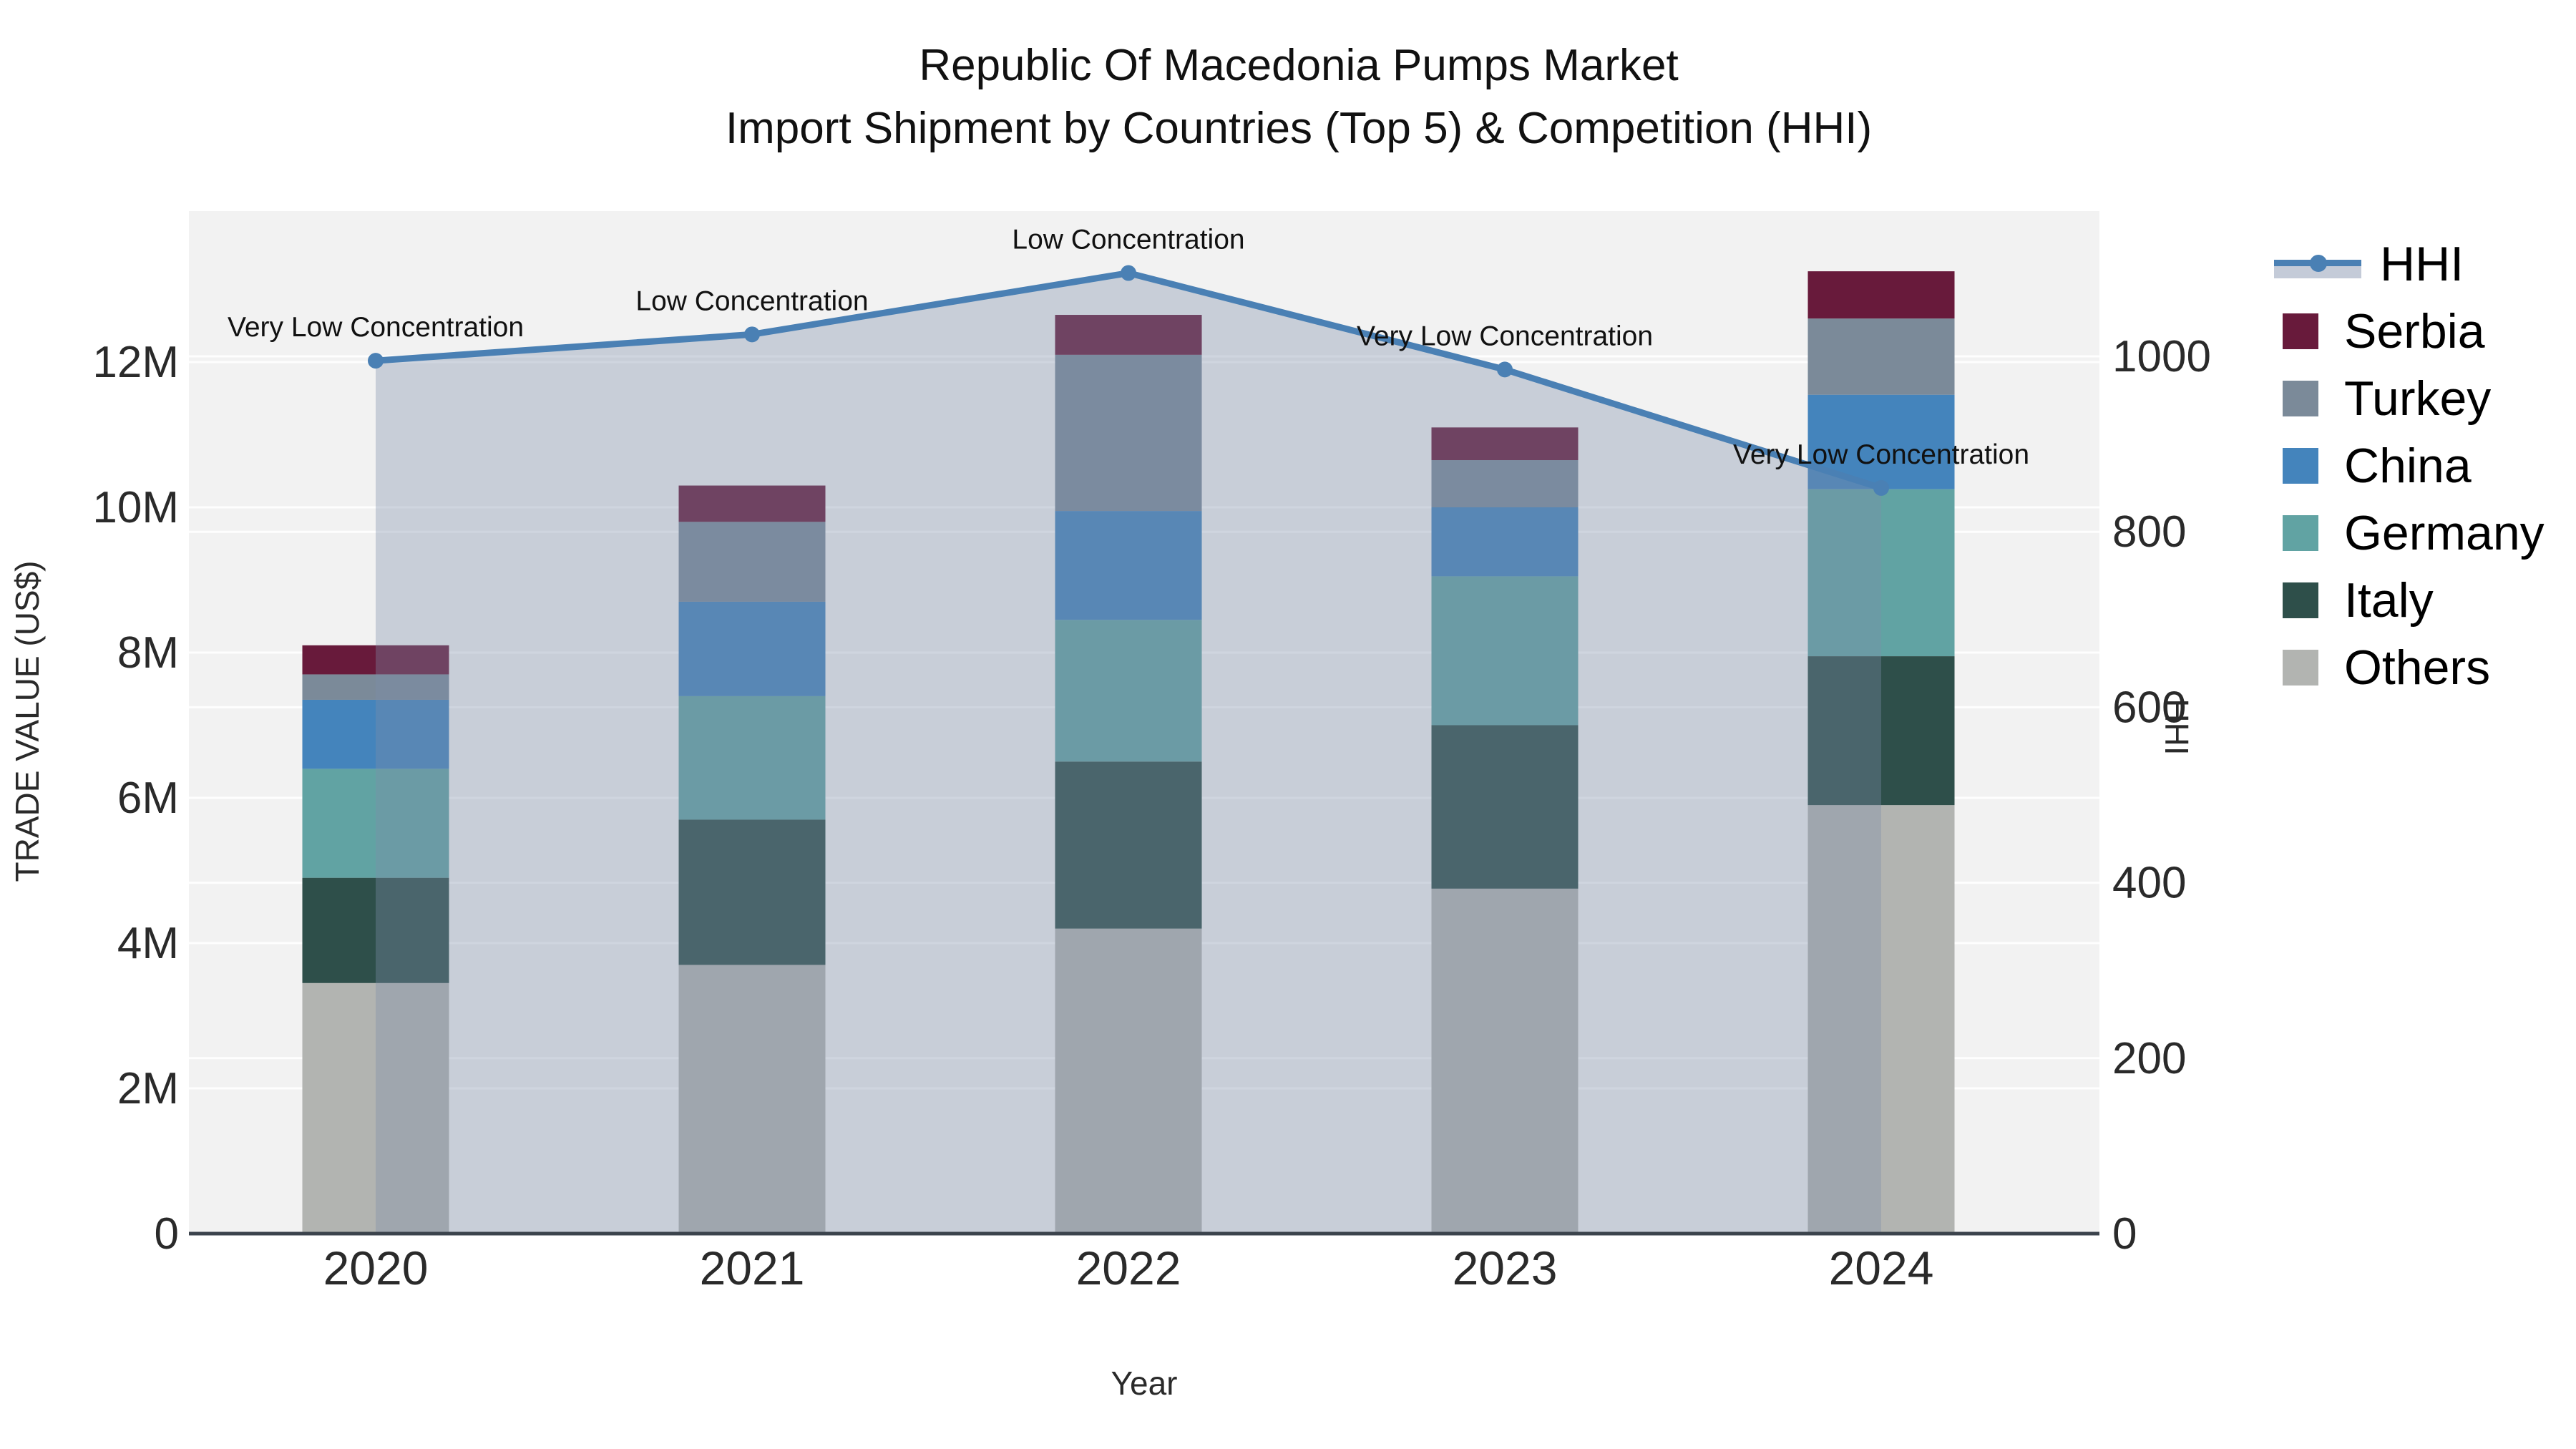  I want to click on serbia-swatch-icon, so click(2300, 331).